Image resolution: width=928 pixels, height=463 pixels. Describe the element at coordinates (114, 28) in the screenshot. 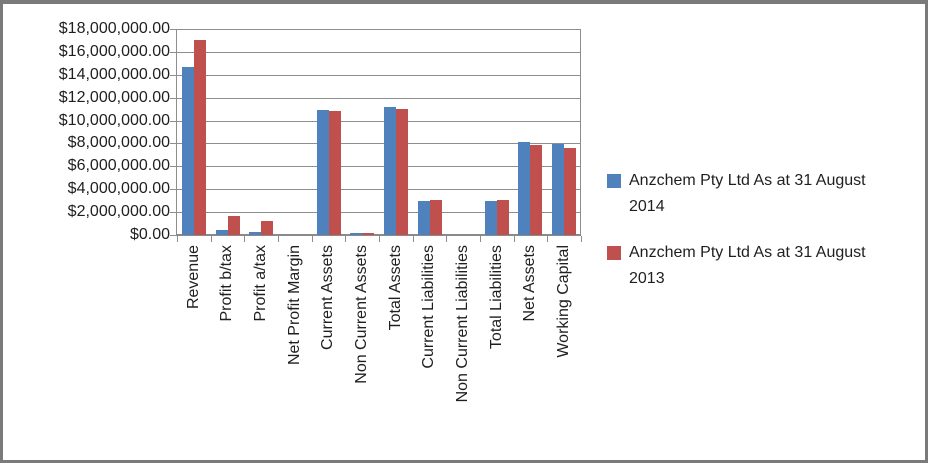

I see `y-tick-label: $18,000,000.00` at that location.